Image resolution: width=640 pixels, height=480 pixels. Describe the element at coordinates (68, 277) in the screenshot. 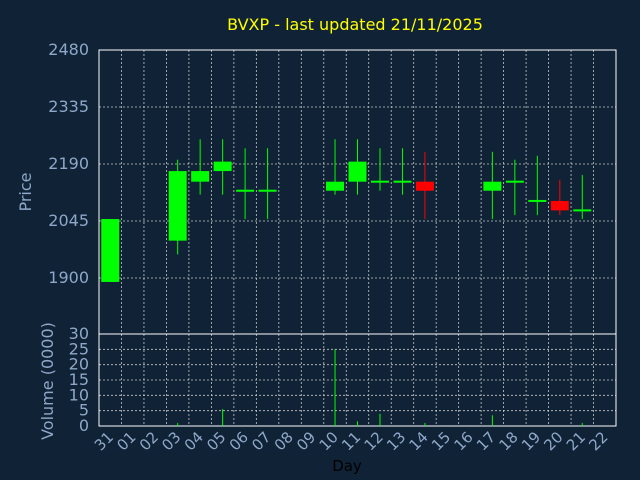

I see `price-tick-label: 1900` at that location.